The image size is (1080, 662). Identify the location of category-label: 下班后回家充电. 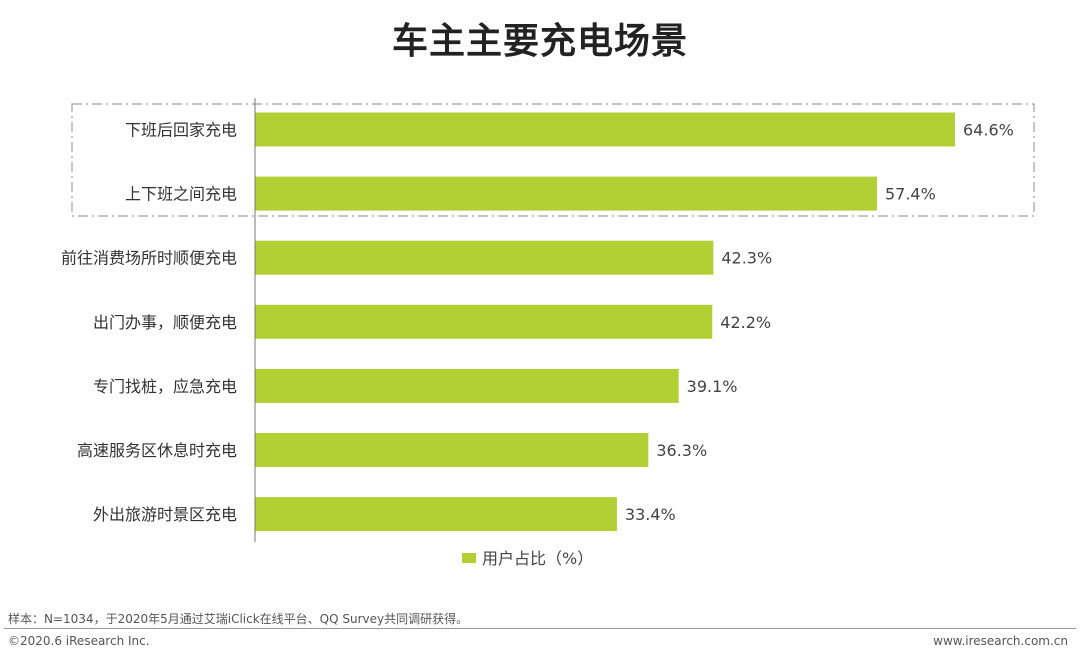
(181, 130).